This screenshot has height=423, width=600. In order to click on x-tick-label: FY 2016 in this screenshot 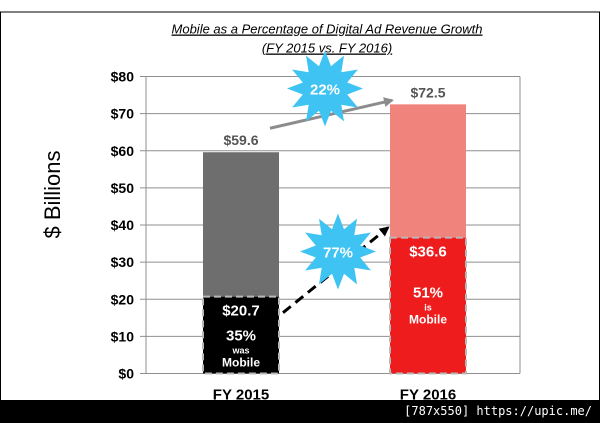, I will do `click(428, 395)`.